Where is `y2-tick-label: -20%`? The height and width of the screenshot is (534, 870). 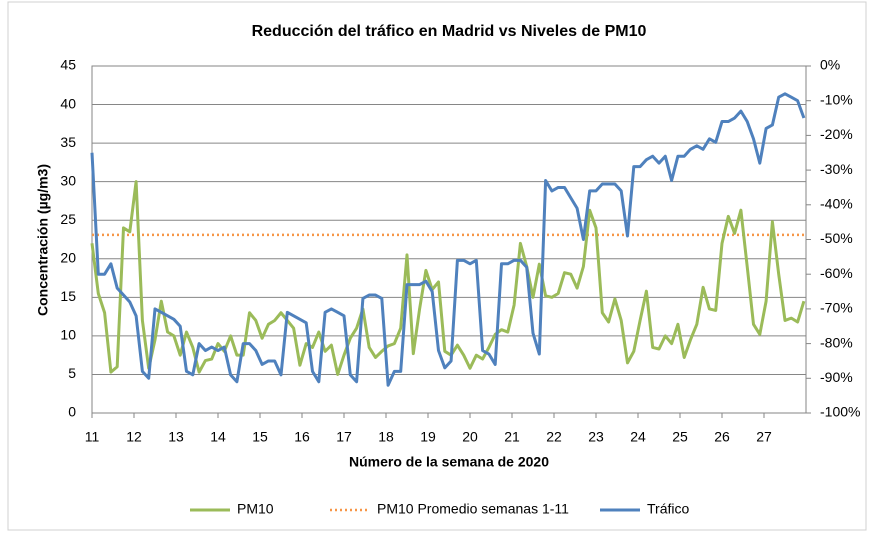 y2-tick-label: -20% is located at coordinates (836, 134).